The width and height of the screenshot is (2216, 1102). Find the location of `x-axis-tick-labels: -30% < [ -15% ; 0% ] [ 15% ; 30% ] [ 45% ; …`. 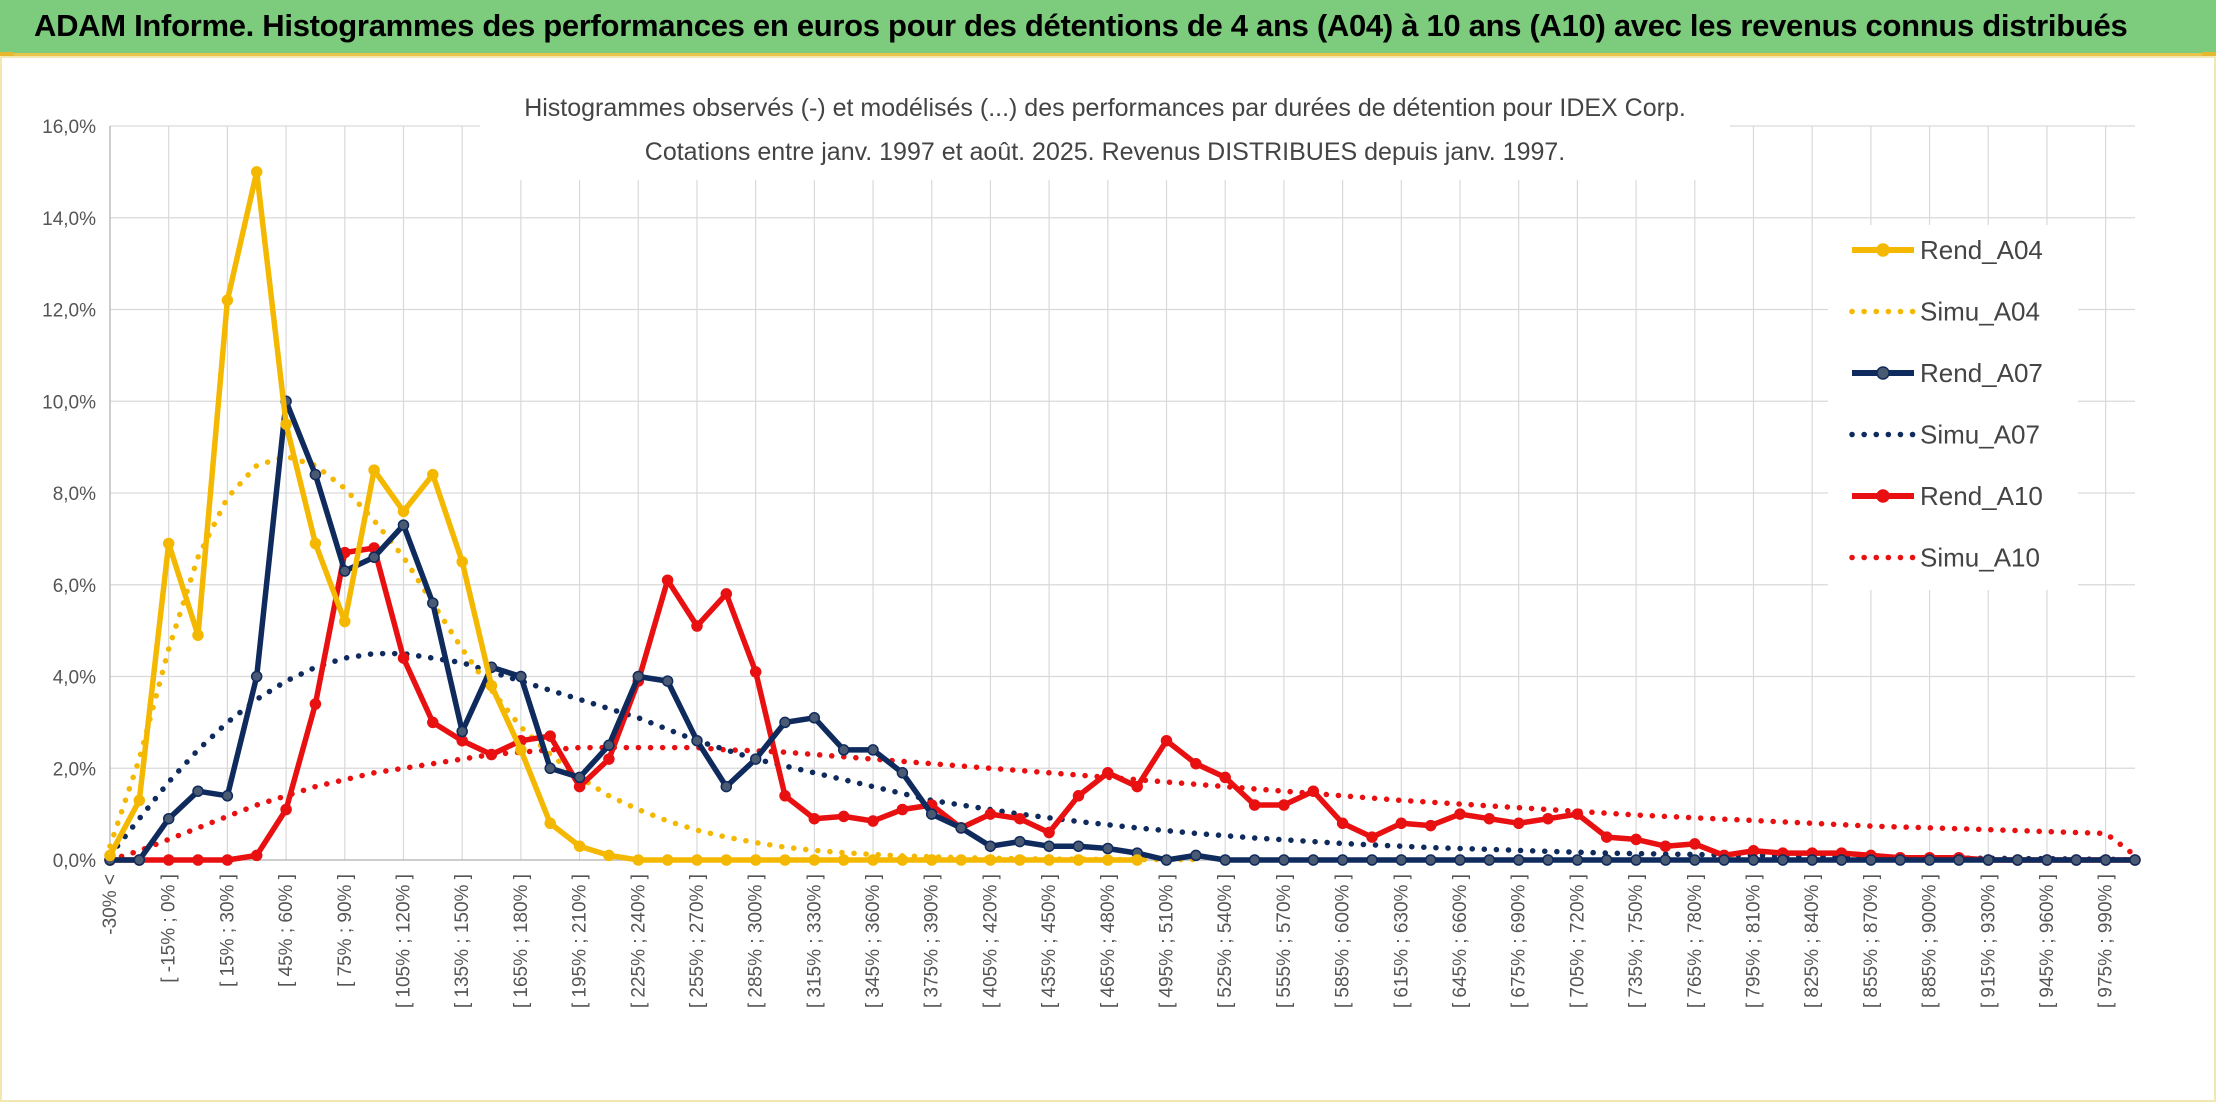

x-axis-tick-labels: -30% < [ -15% ; 0% ] [ 15% ; 30% ] [ 45% ; … is located at coordinates (1108, 941).